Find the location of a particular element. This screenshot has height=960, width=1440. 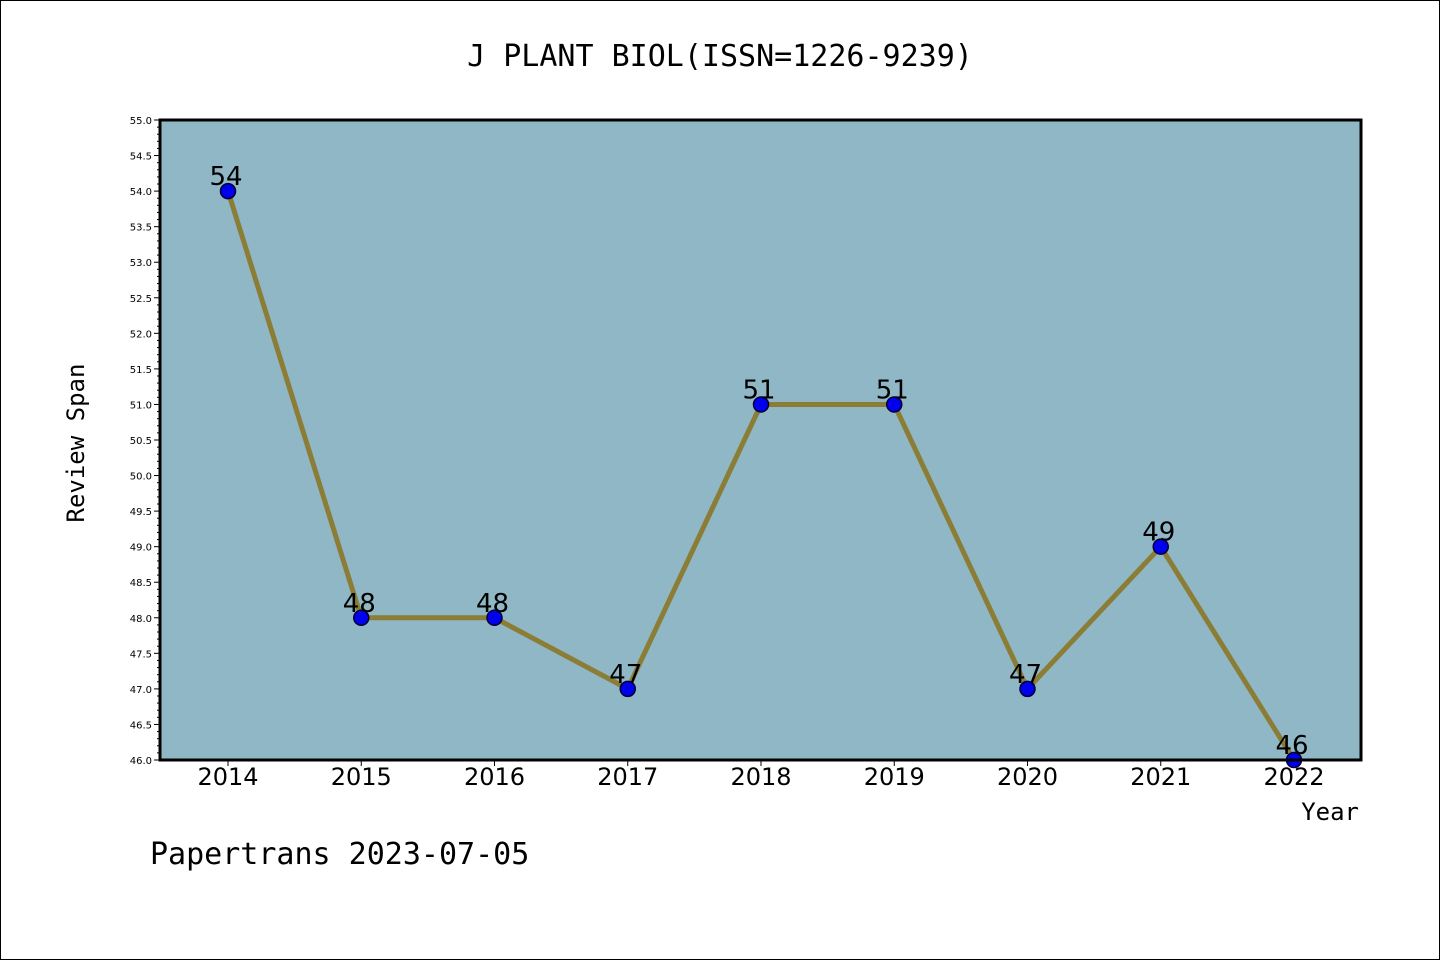

chart-title: J PLANT BIOL(ISSN=1226-9239) is located at coordinates (720, 56).